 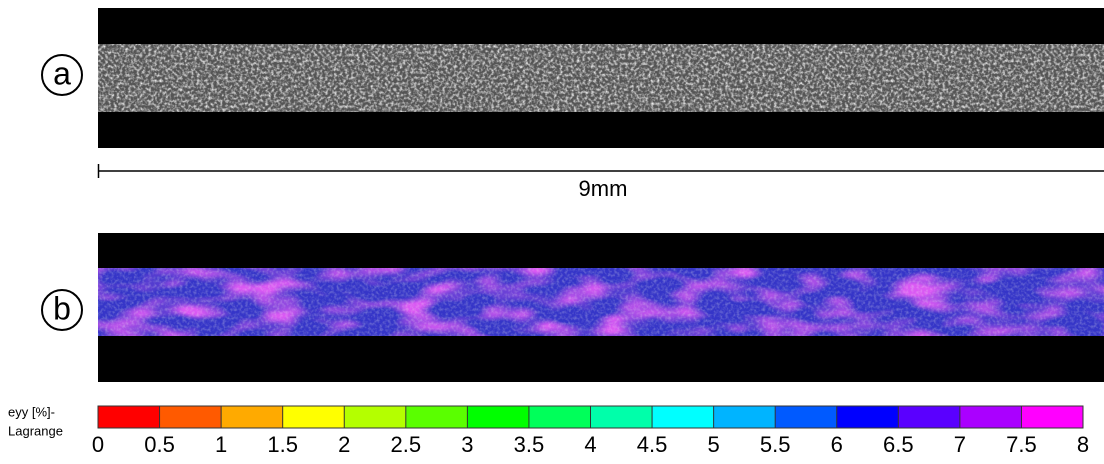 What do you see at coordinates (1083, 444) in the screenshot?
I see `colorbar-tick-label: 8` at bounding box center [1083, 444].